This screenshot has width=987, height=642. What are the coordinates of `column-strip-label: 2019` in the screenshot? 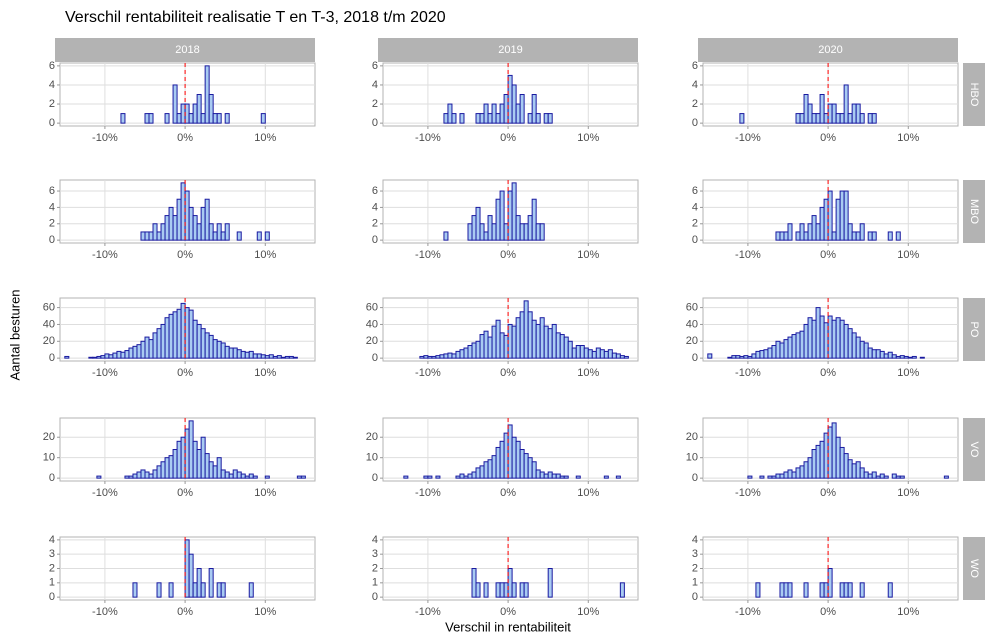 It's located at (510, 50).